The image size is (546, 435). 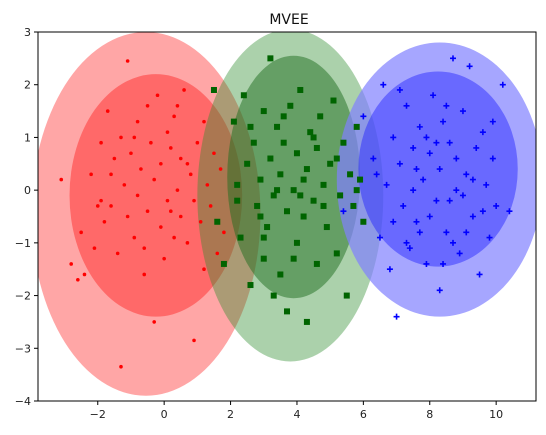 What do you see at coordinates (230, 414) in the screenshot?
I see `x-tick-label: 2` at bounding box center [230, 414].